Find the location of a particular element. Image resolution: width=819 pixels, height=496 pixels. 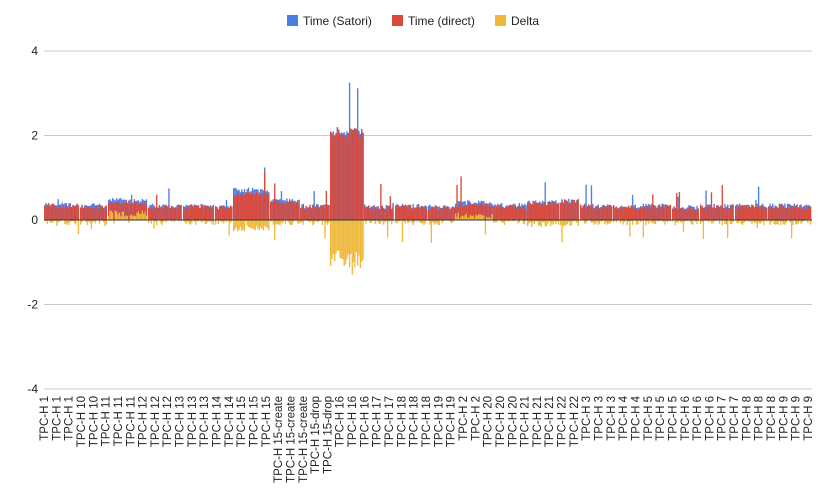

legend-swatch is located at coordinates (397, 20).